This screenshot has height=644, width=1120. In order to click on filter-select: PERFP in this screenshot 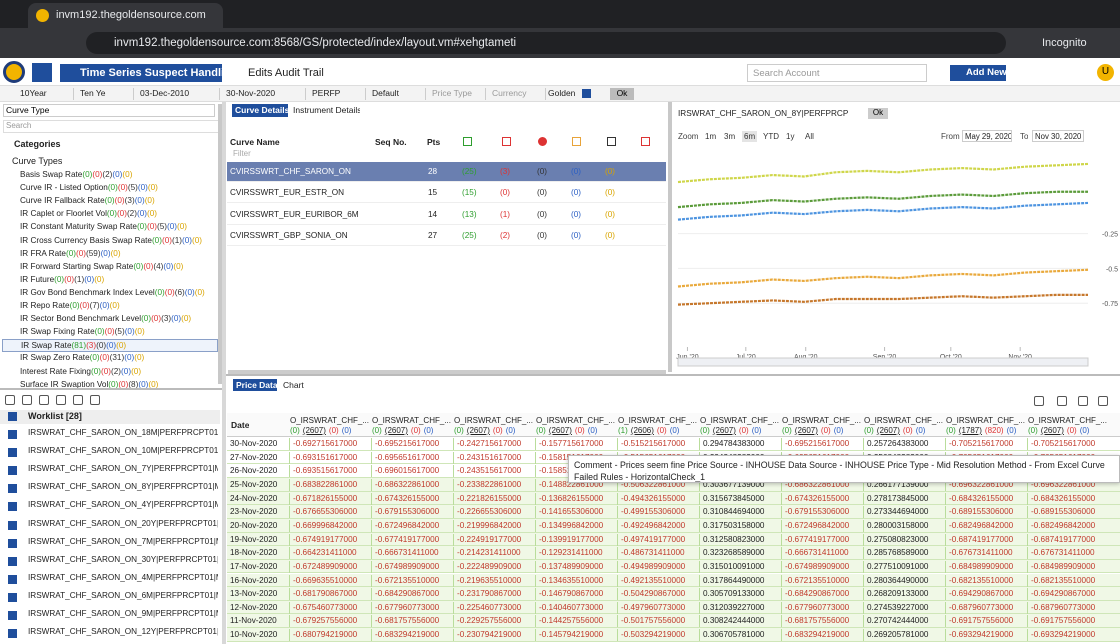, I will do `click(338, 94)`.